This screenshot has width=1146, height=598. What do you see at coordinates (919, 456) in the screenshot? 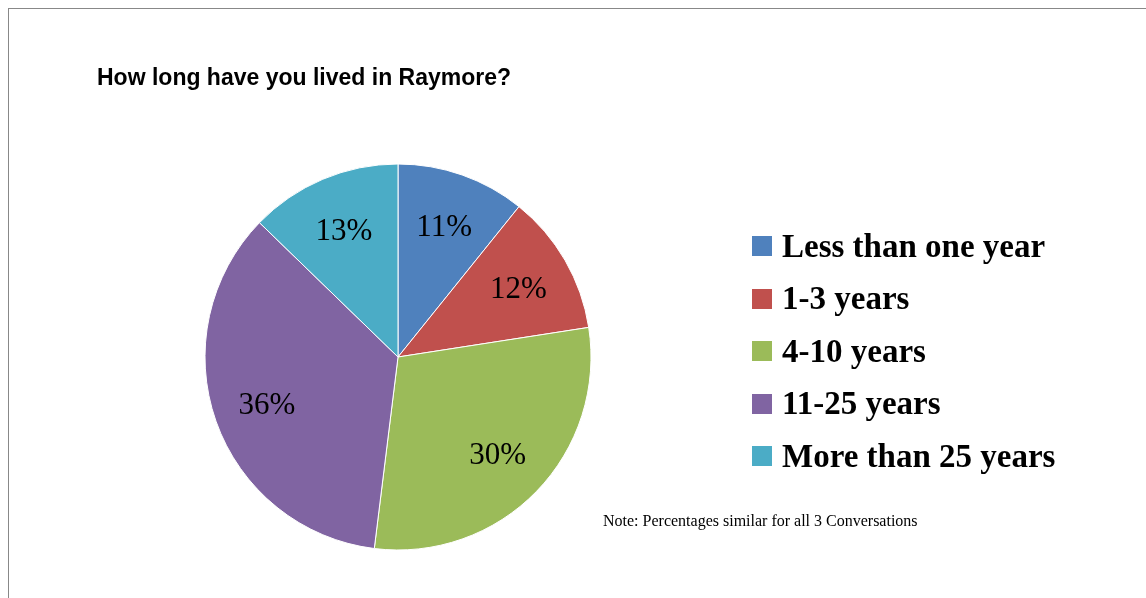
I see `legend-label: More than 25 years` at bounding box center [919, 456].